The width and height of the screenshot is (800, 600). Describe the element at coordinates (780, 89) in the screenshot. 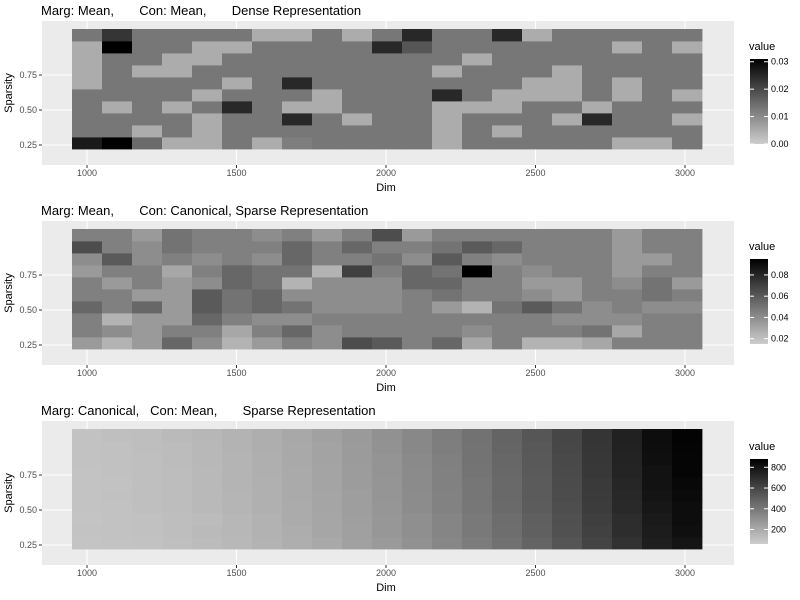

I see `legend-tick-label: 0.02` at that location.